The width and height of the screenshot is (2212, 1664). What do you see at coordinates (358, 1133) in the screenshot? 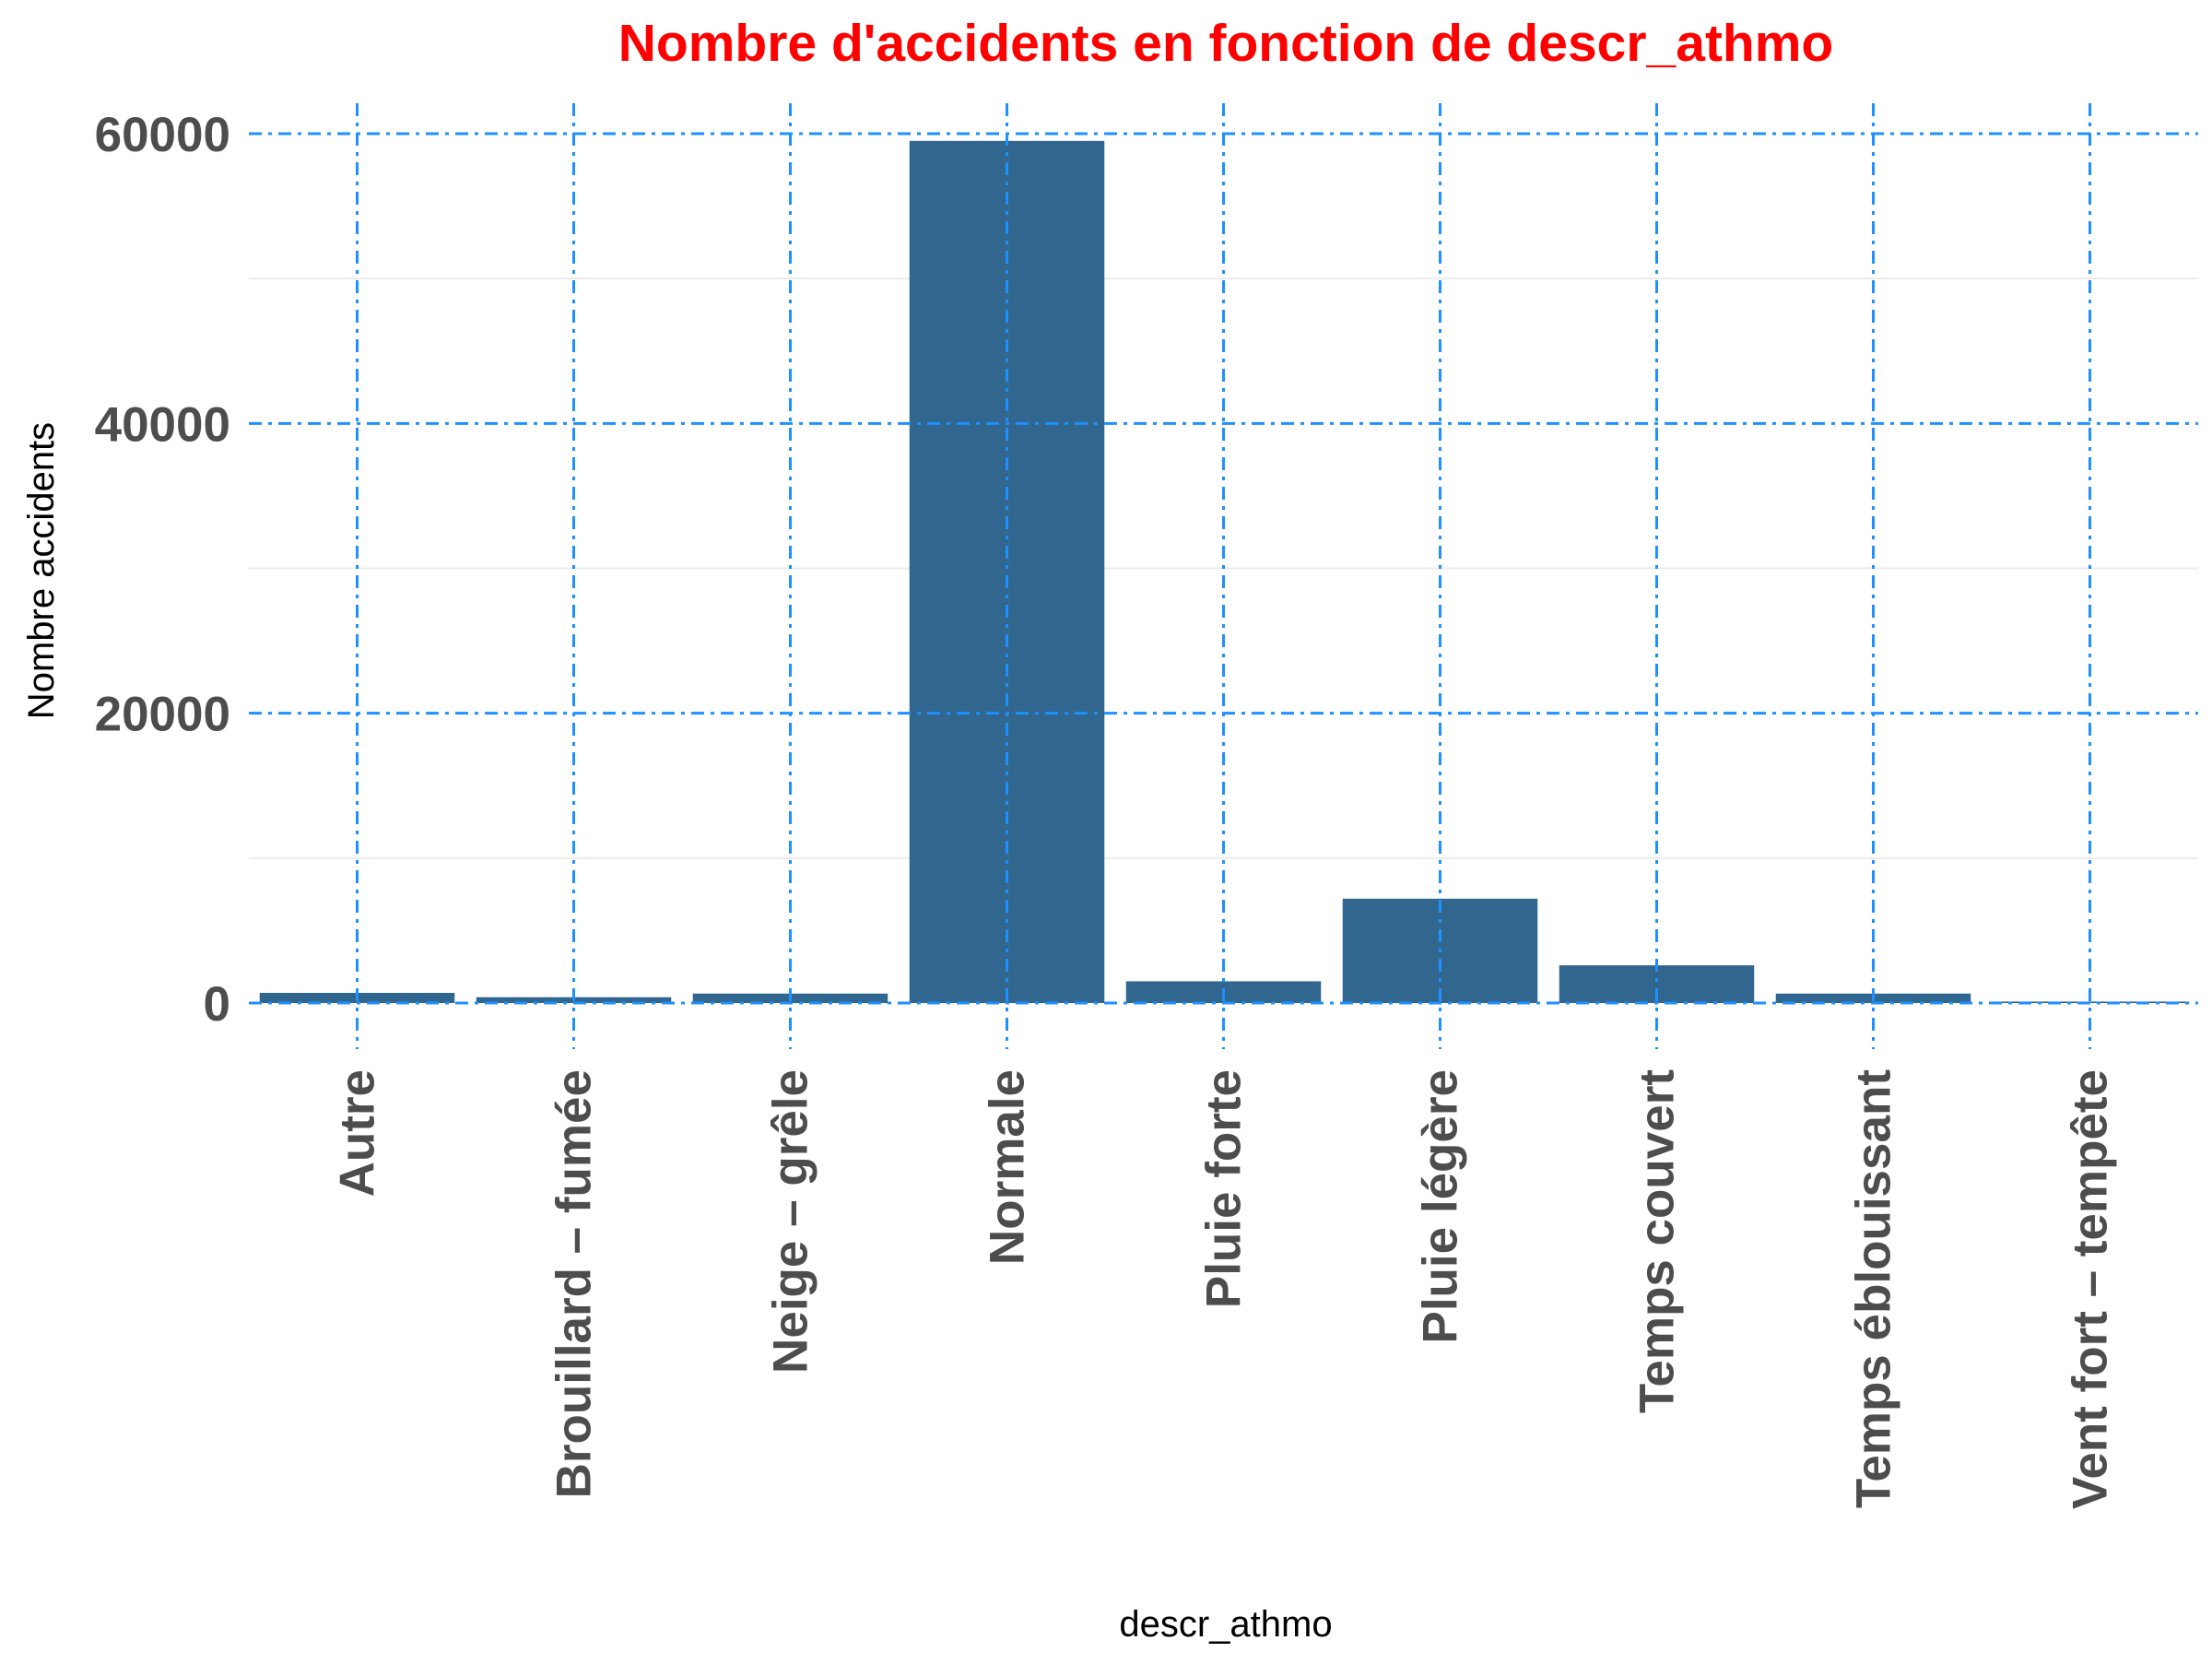
I see `x-tick-label: Autre` at bounding box center [358, 1133].